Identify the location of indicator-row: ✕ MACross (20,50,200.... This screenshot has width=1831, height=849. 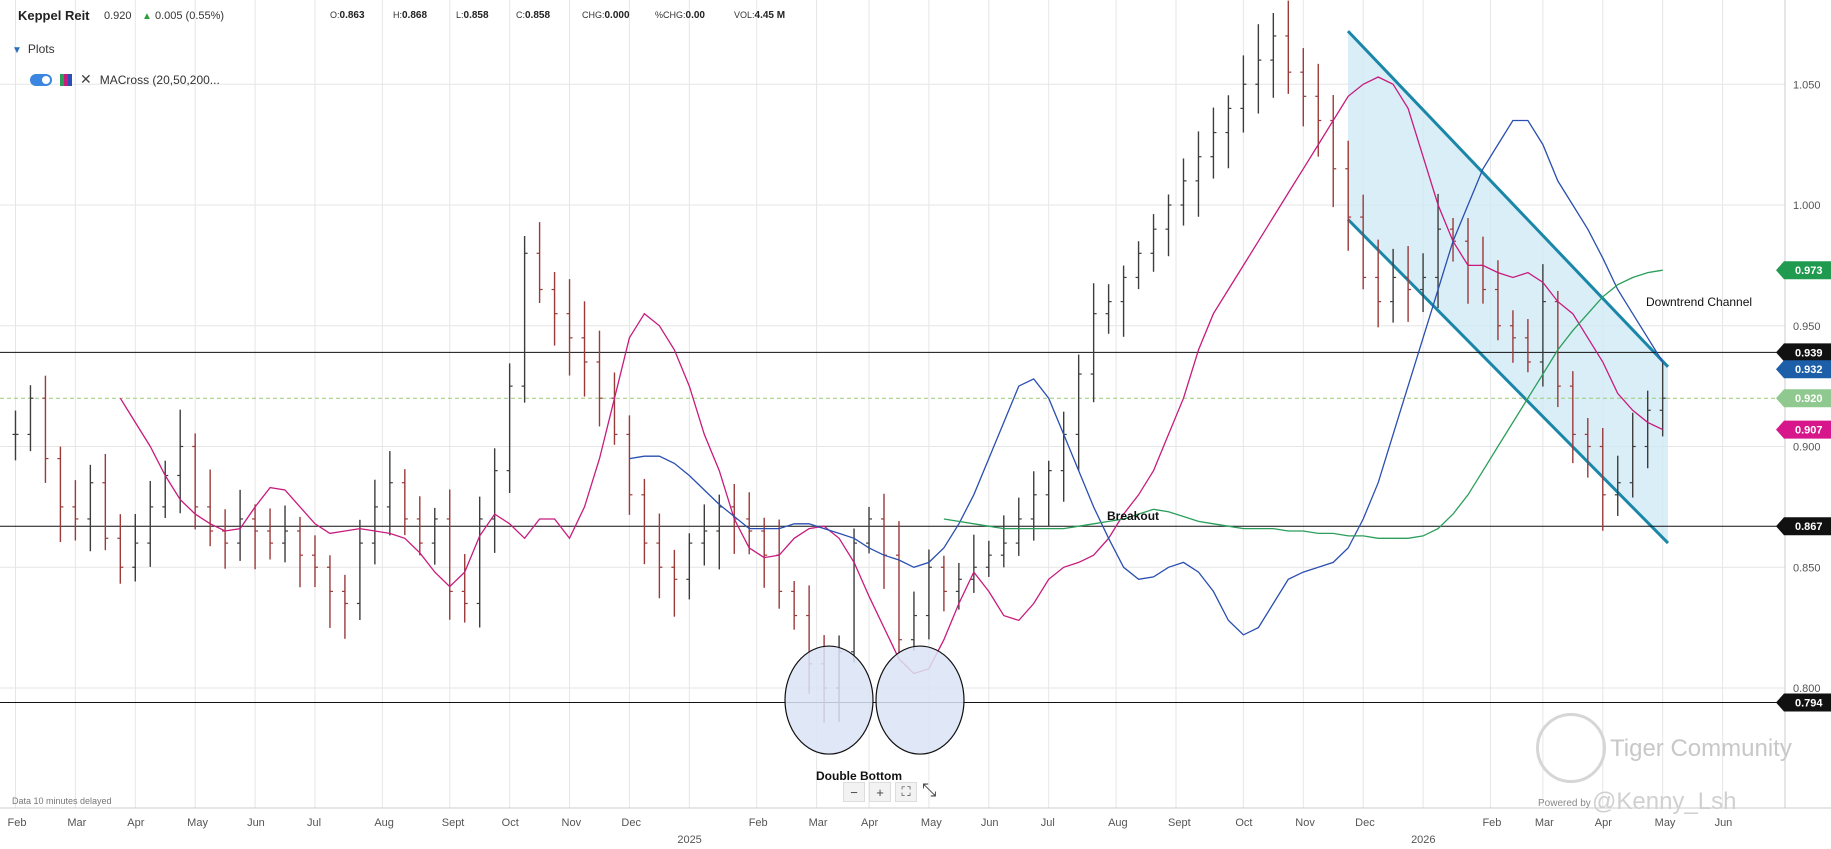
(125, 79).